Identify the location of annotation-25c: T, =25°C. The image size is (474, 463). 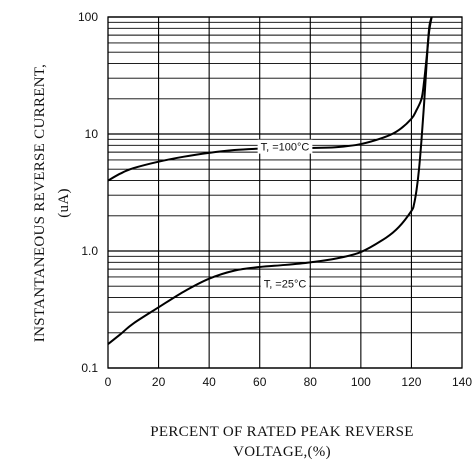
(285, 284).